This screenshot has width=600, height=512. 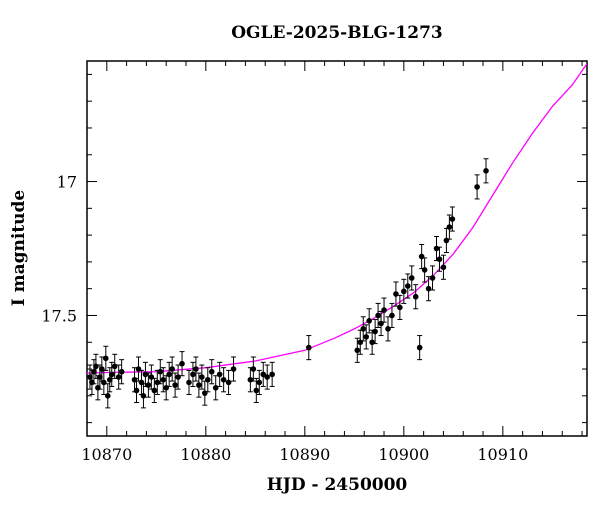 I want to click on y-tick-label: 17, so click(x=67, y=182).